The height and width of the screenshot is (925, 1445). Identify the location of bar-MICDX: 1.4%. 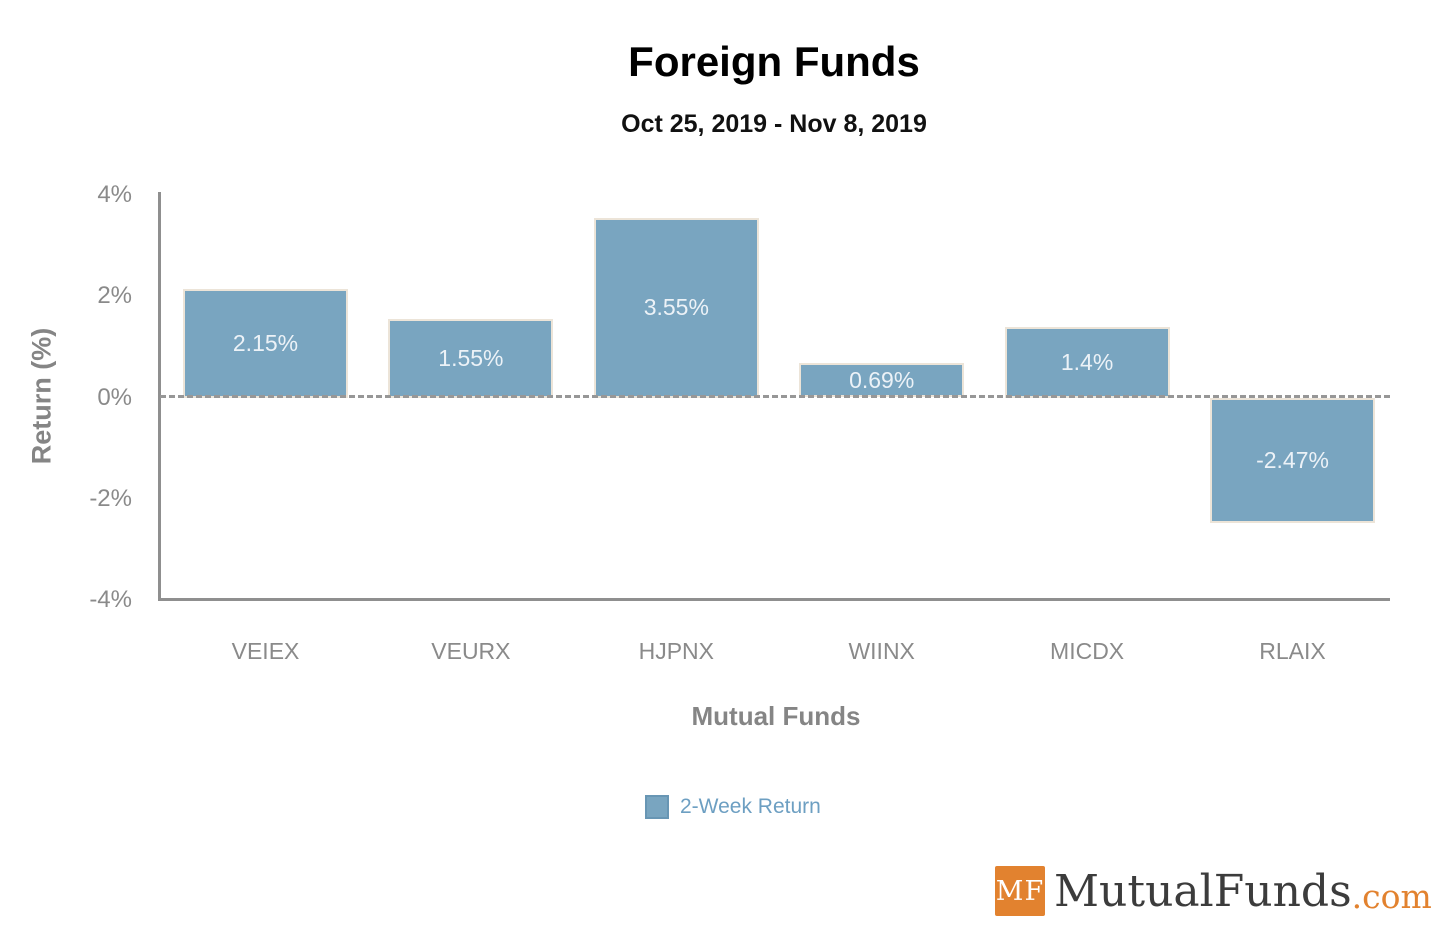
(1087, 362).